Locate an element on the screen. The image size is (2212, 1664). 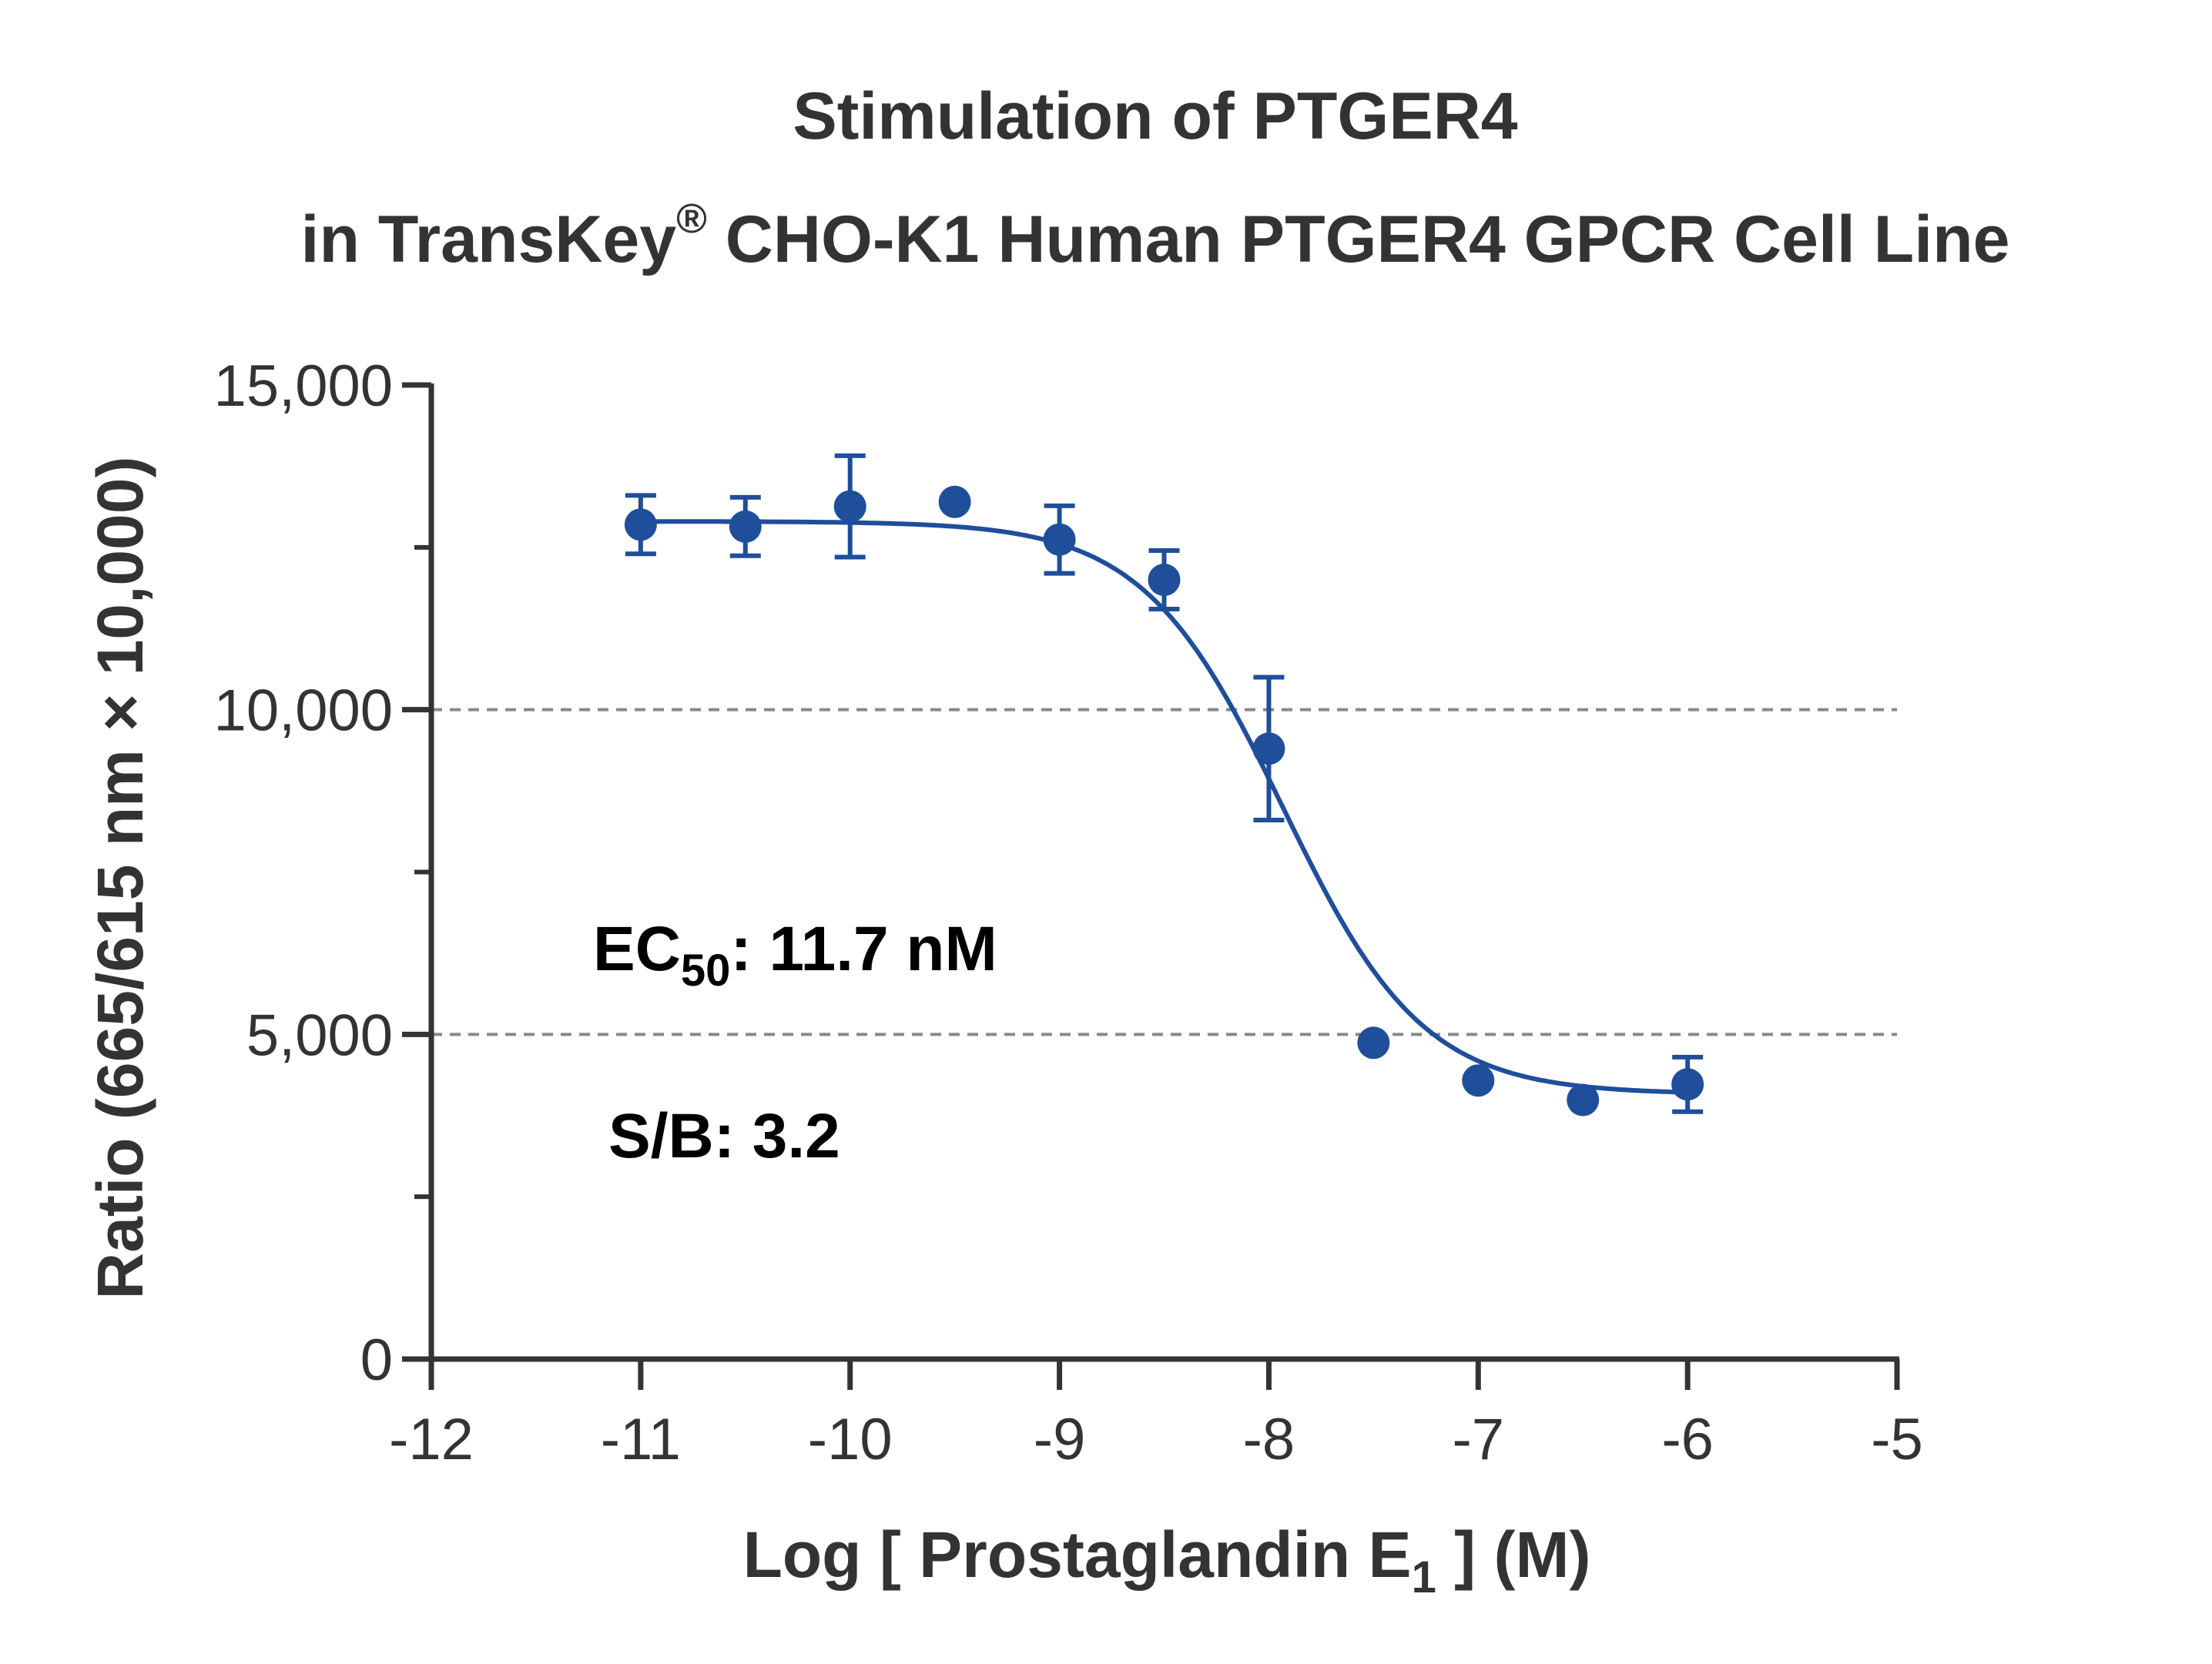
y-tick-label: 10,000 is located at coordinates (303, 711).